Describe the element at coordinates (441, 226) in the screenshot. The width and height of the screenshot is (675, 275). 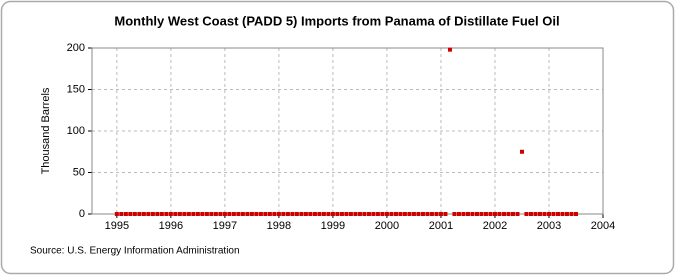
I see `x-tick-label: 2001` at that location.